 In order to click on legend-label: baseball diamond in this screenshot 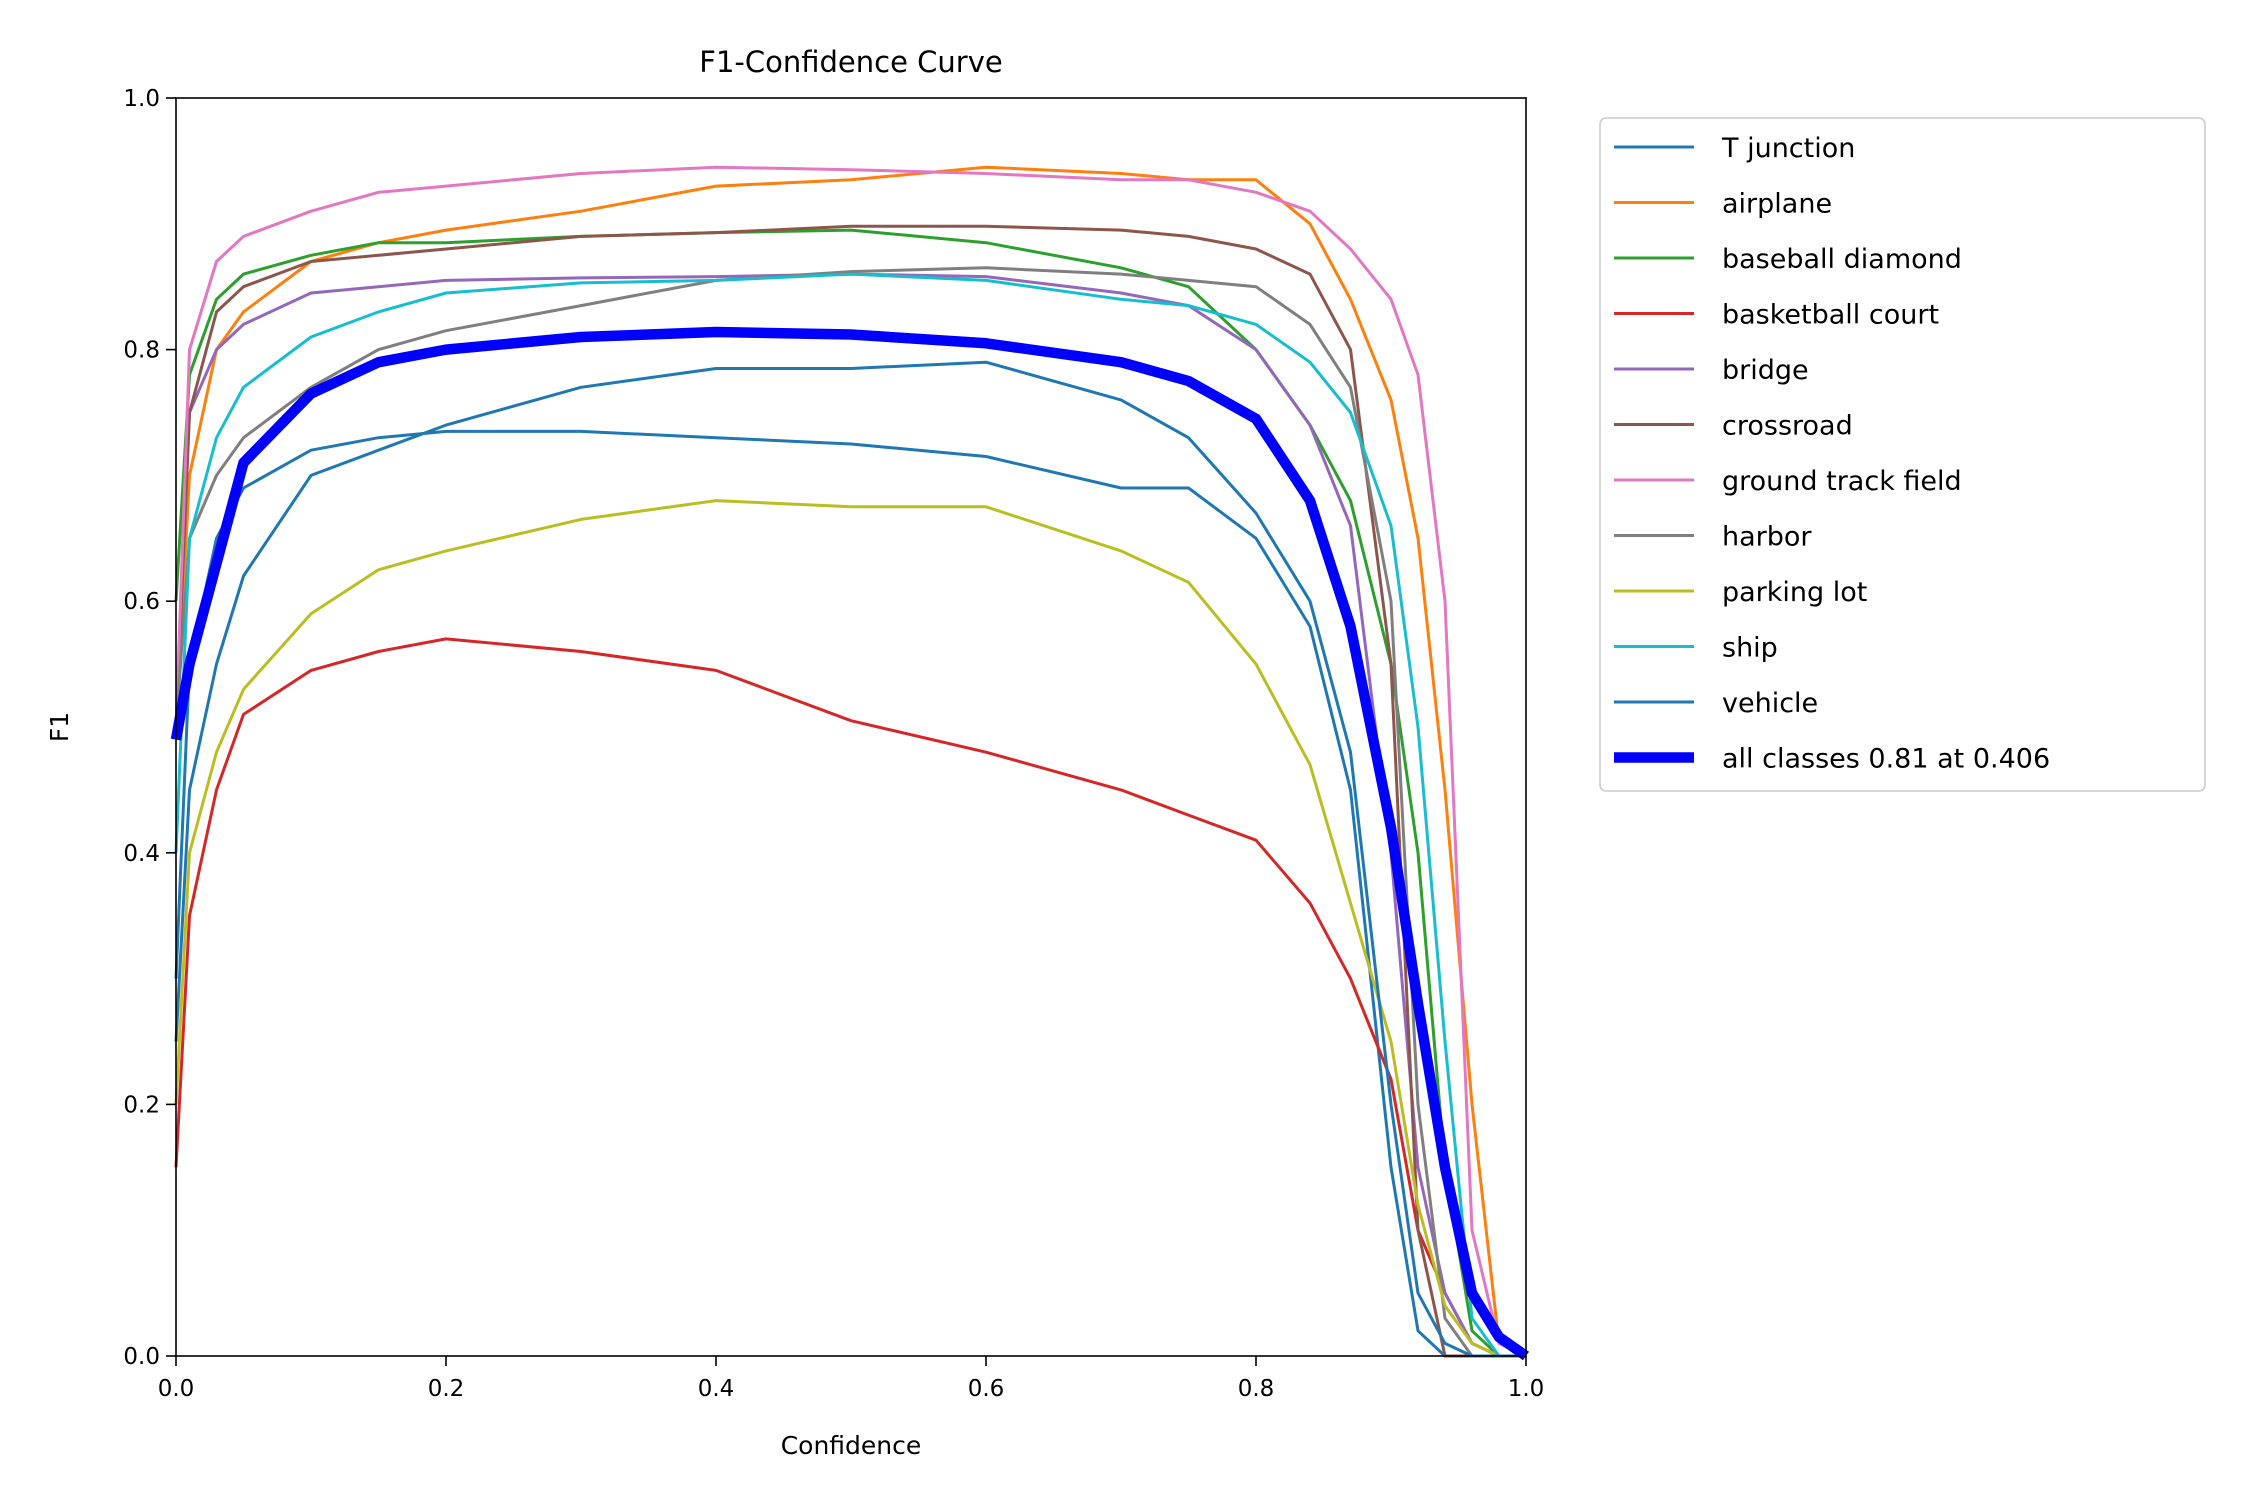, I will do `click(1842, 259)`.